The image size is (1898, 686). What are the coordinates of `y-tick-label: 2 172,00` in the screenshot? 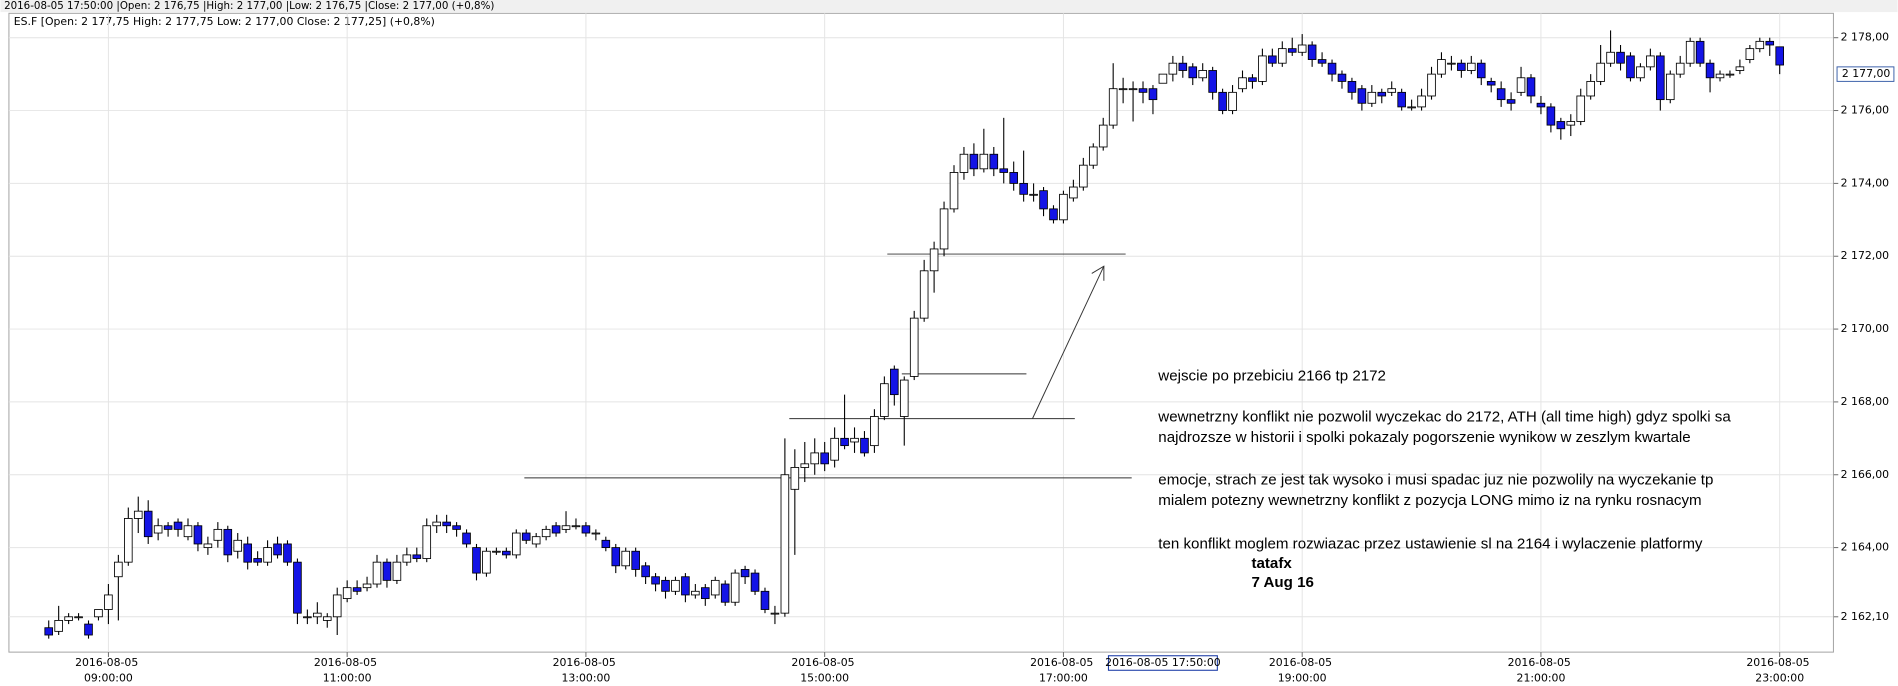 It's located at (1865, 255).